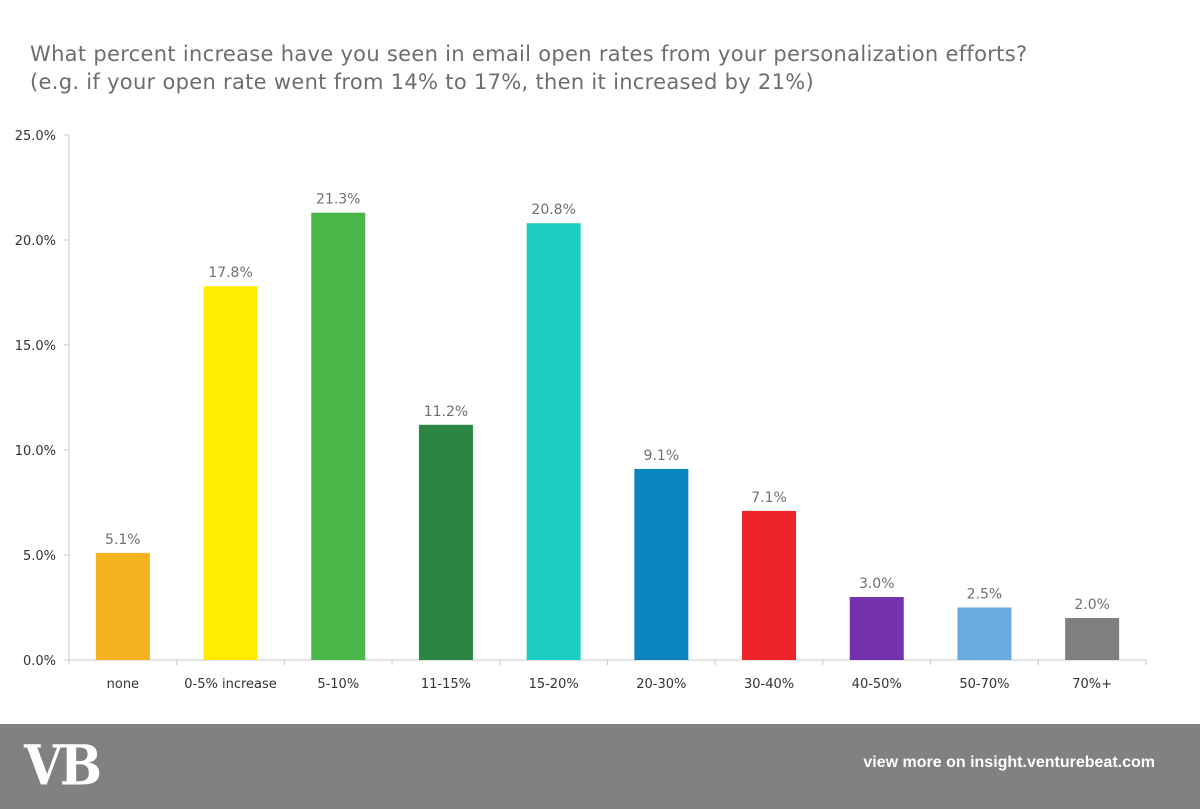  What do you see at coordinates (446, 412) in the screenshot?
I see `data-label: 11.2%` at bounding box center [446, 412].